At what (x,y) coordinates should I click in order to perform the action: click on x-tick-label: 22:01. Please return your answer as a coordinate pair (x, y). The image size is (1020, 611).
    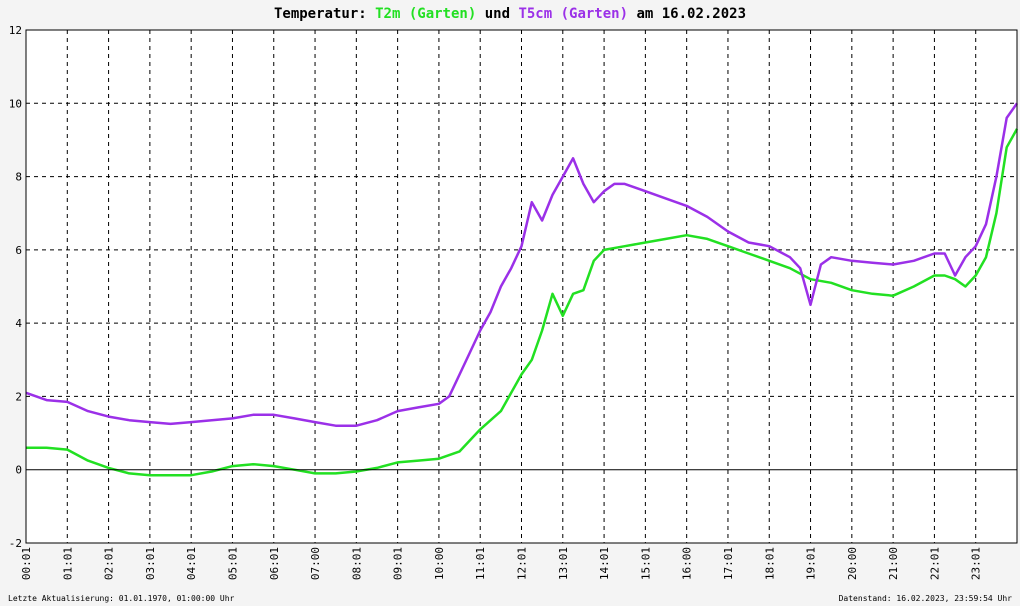
    Looking at the image, I should click on (934, 563).